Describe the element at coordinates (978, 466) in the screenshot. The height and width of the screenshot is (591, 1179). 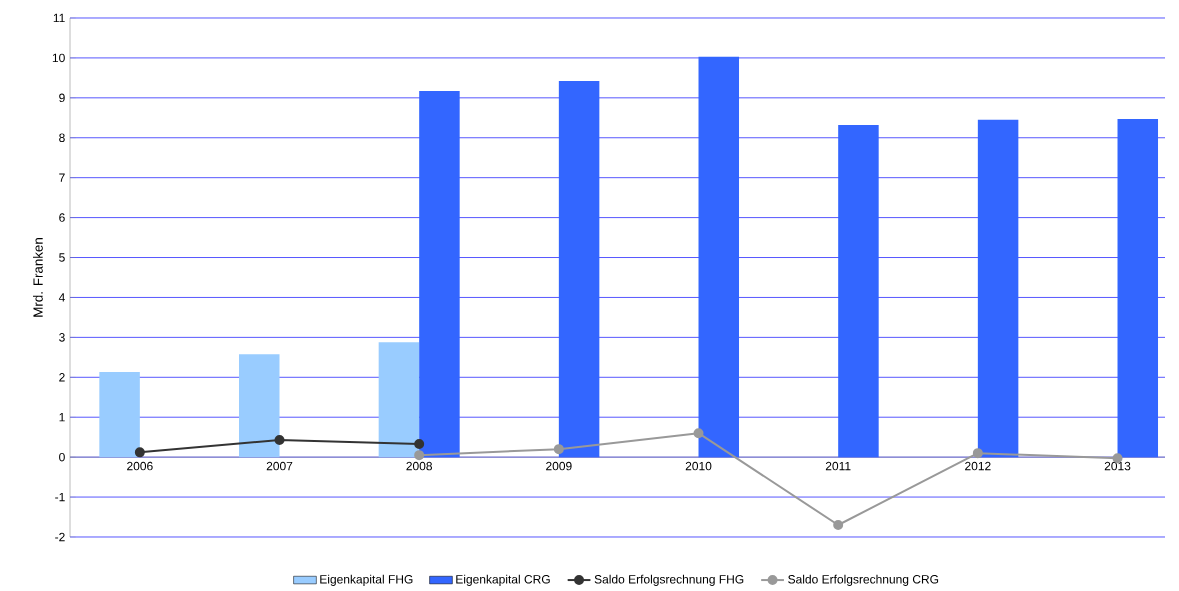
I see `x-tick-label: 2012` at that location.